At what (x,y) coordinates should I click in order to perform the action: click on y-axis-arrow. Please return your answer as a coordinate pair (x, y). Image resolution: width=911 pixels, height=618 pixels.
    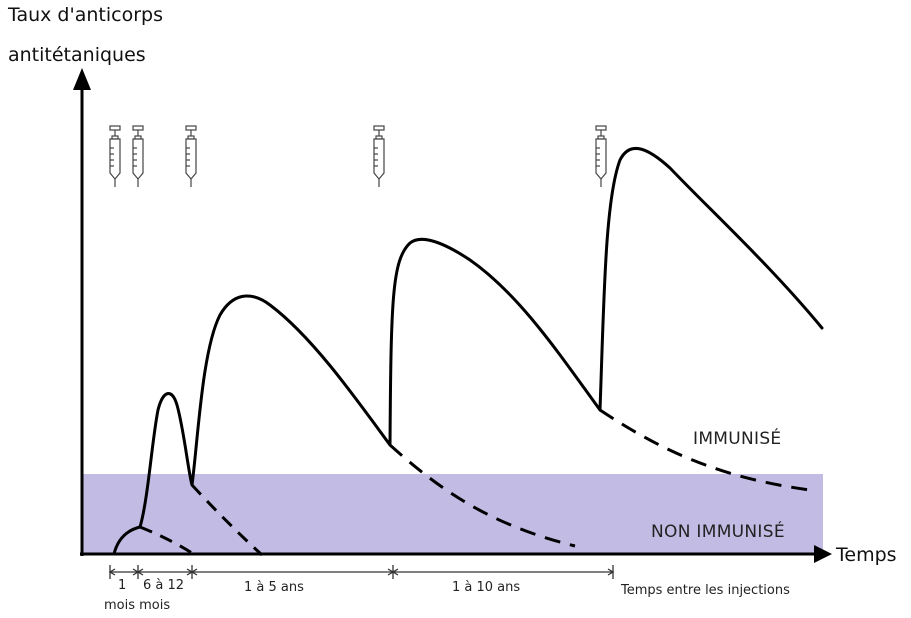
    Looking at the image, I should click on (82, 79).